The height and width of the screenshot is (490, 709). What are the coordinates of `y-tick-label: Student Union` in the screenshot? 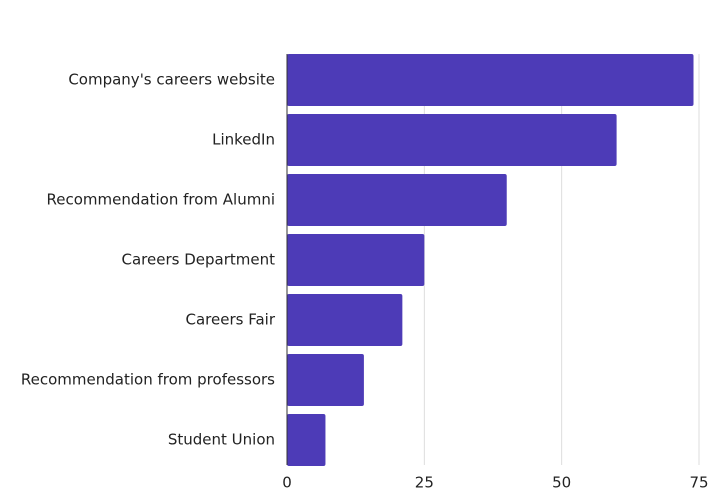 It's located at (221, 440).